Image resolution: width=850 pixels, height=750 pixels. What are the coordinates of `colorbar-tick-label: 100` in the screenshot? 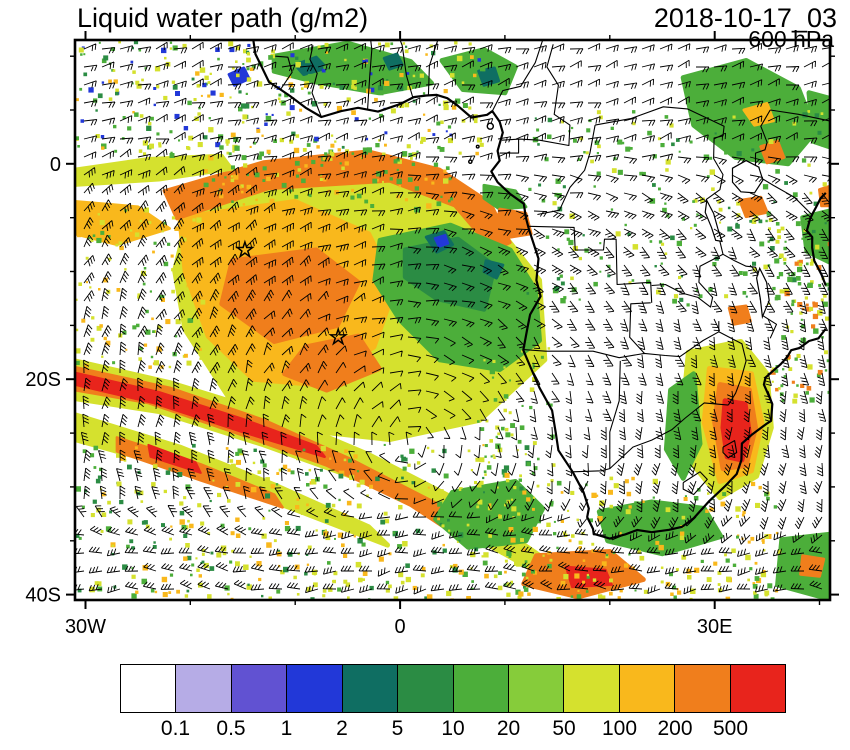 It's located at (619, 728).